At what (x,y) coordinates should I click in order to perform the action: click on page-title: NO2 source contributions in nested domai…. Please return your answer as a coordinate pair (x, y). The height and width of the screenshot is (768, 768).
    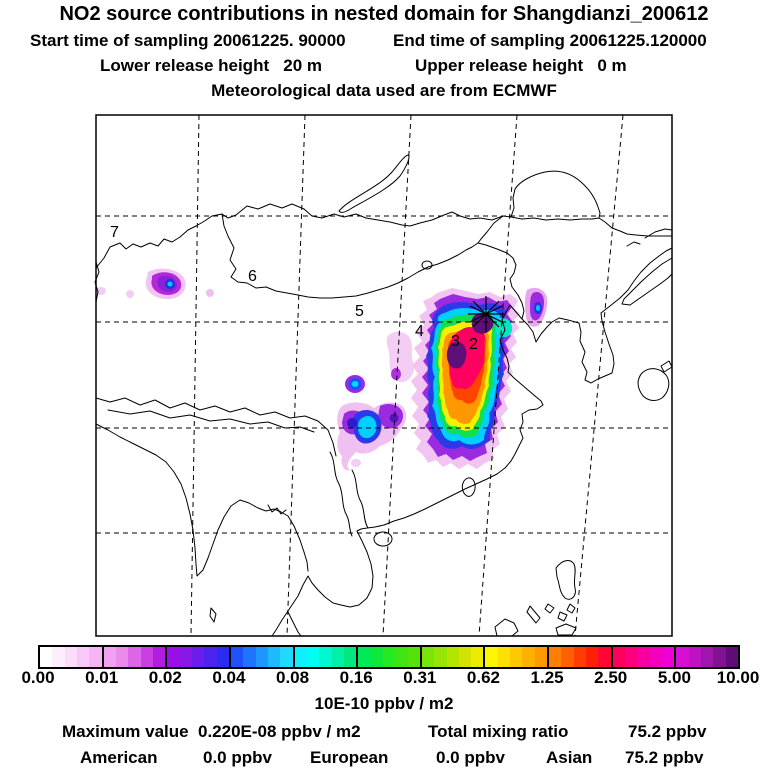
    Looking at the image, I should click on (384, 14).